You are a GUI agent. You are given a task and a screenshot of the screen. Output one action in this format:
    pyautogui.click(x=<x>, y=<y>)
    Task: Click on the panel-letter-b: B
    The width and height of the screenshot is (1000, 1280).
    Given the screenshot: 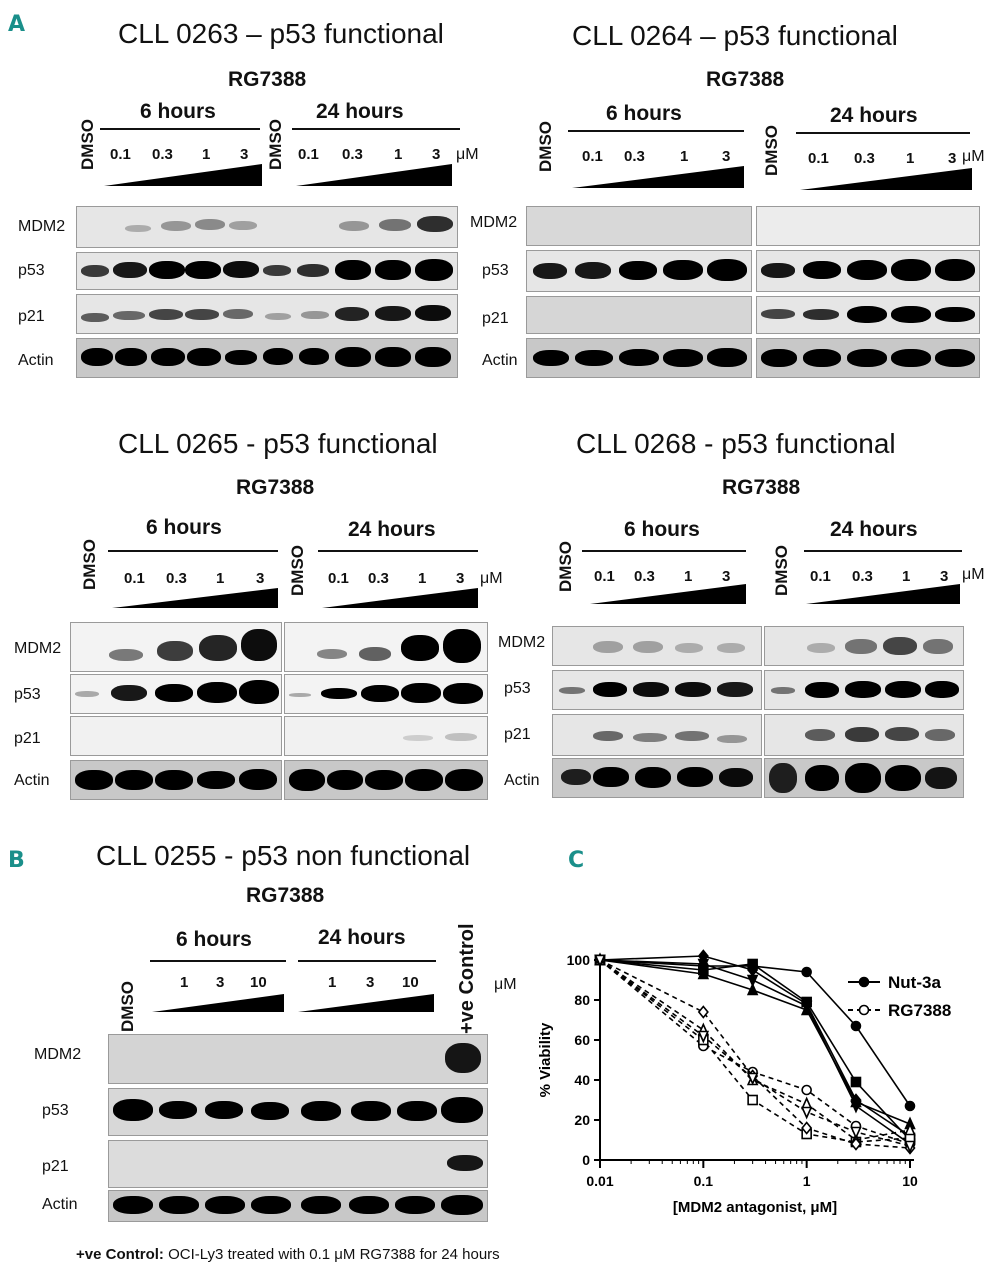 What is the action you would take?
    pyautogui.click(x=16, y=860)
    